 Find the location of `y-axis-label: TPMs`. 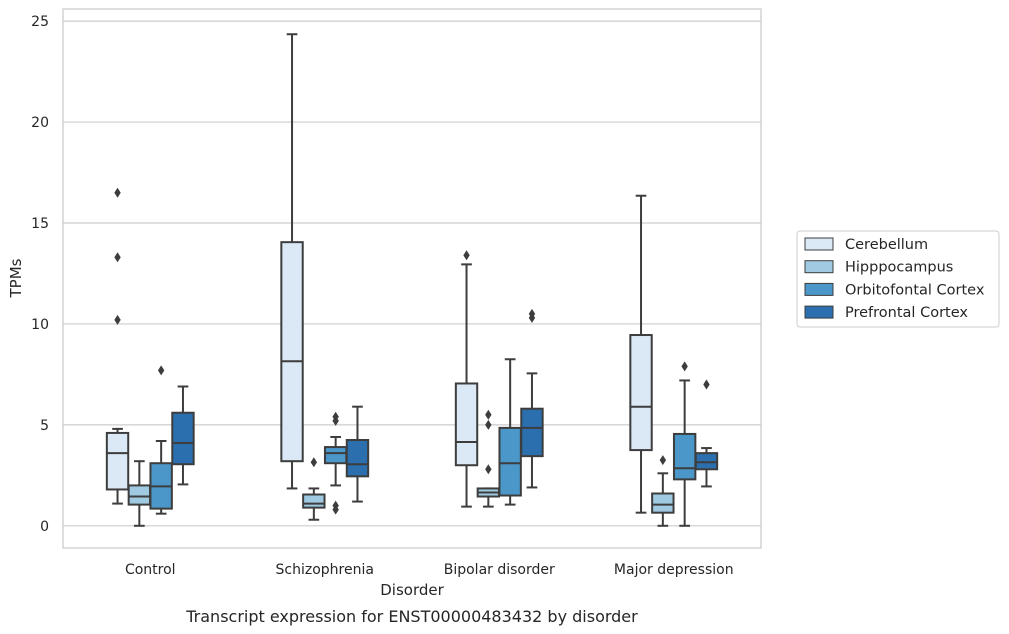

y-axis-label: TPMs is located at coordinates (16, 278).